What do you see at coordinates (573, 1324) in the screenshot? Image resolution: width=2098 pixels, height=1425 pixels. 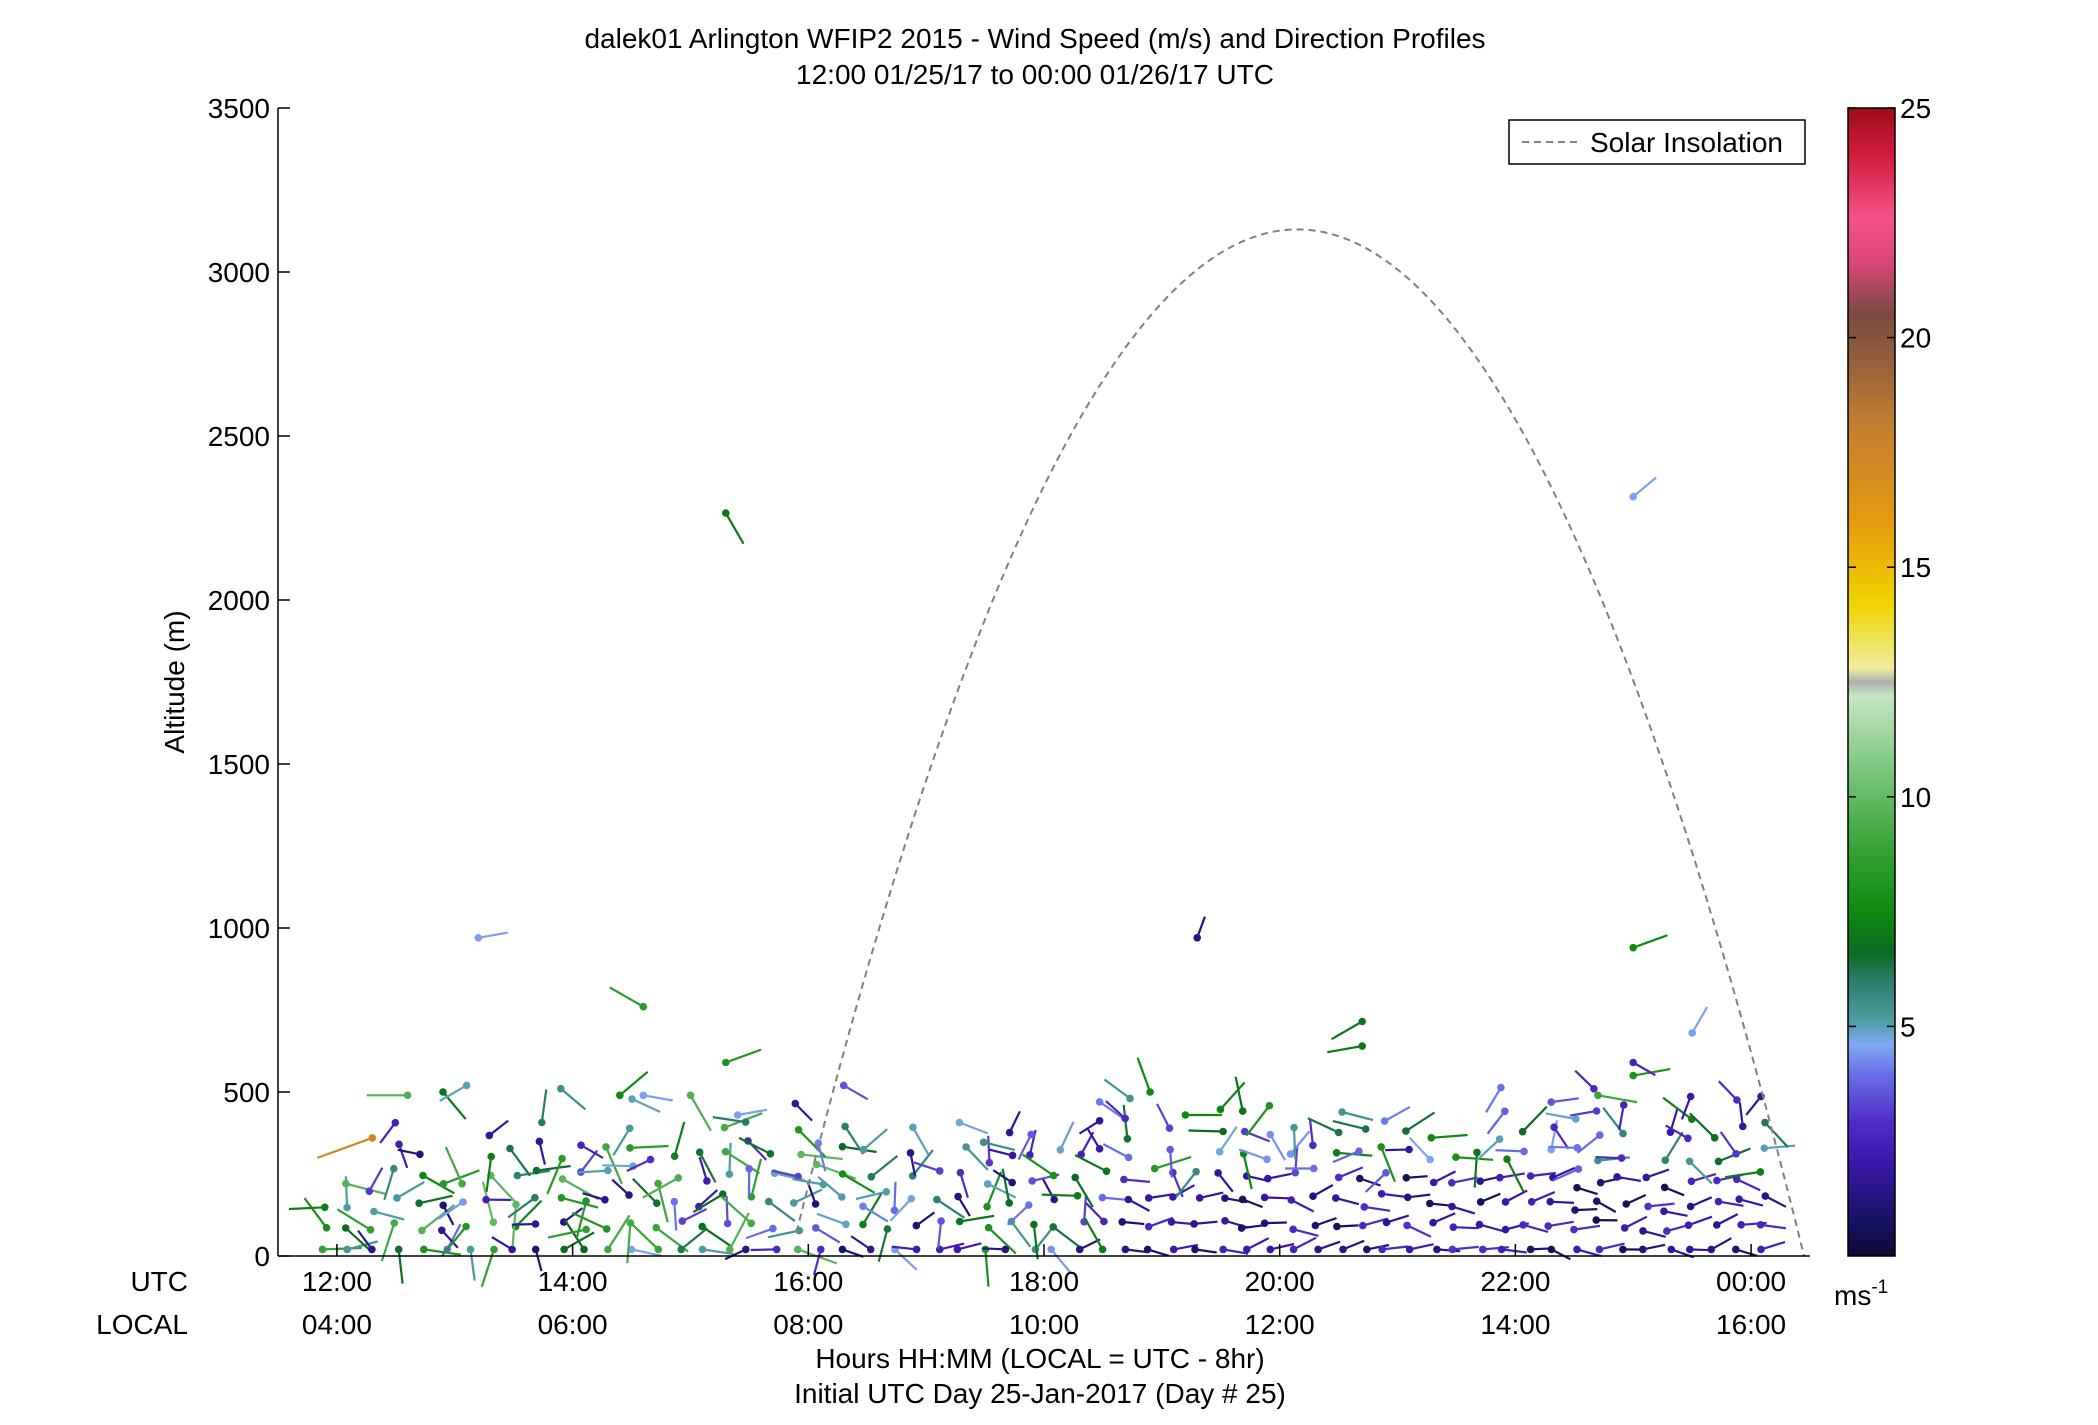 I see `x-tick-label-local: 06:00` at bounding box center [573, 1324].